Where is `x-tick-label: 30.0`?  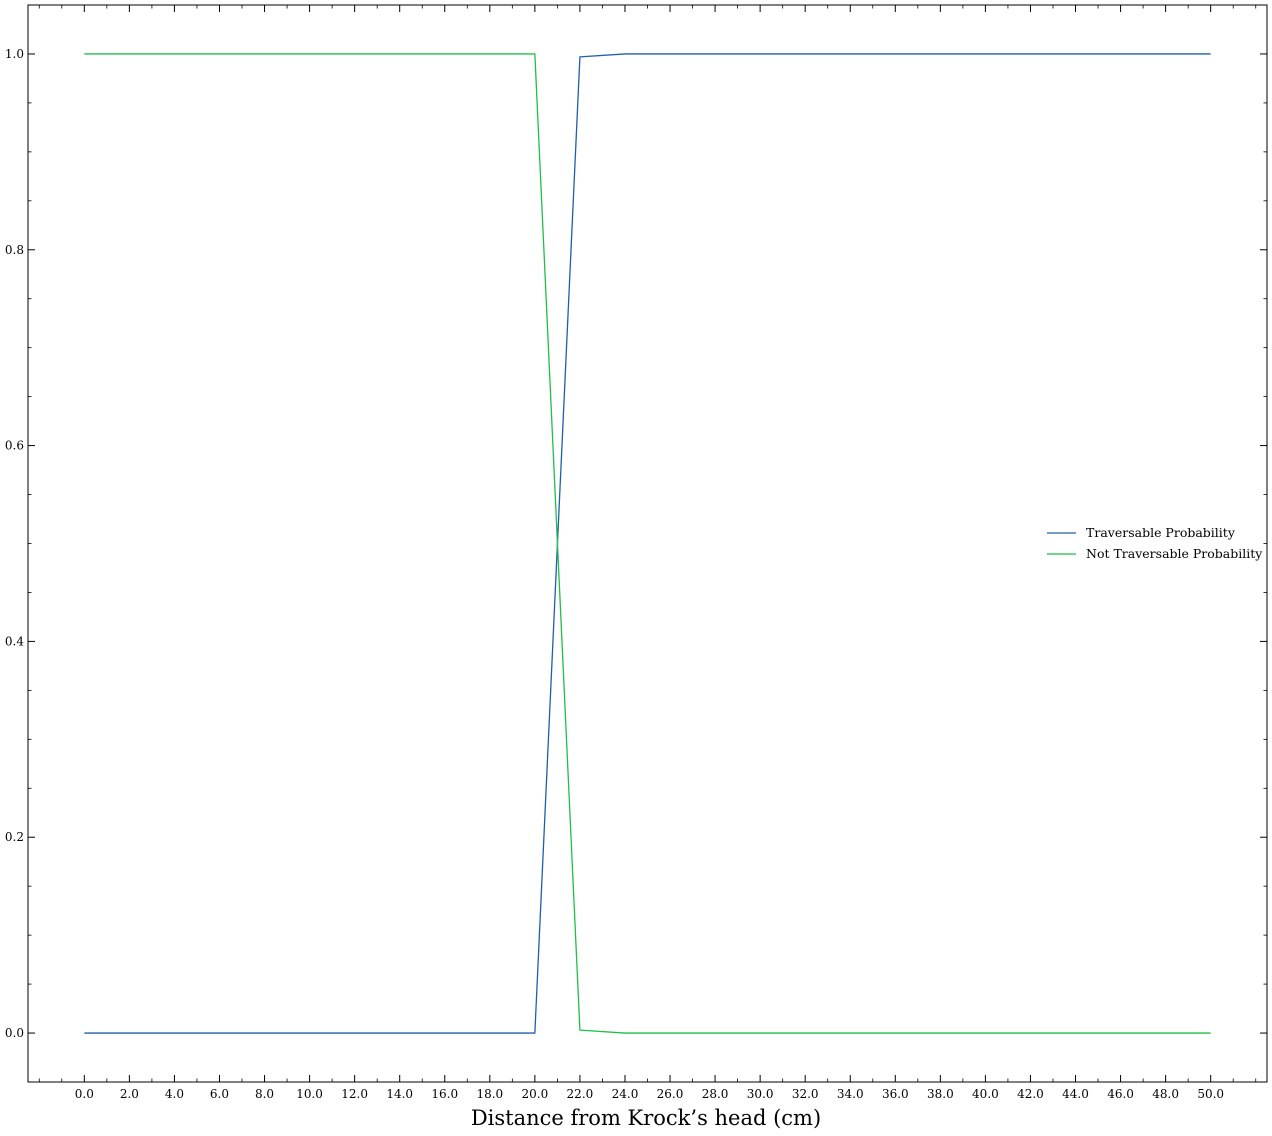 x-tick-label: 30.0 is located at coordinates (760, 1094).